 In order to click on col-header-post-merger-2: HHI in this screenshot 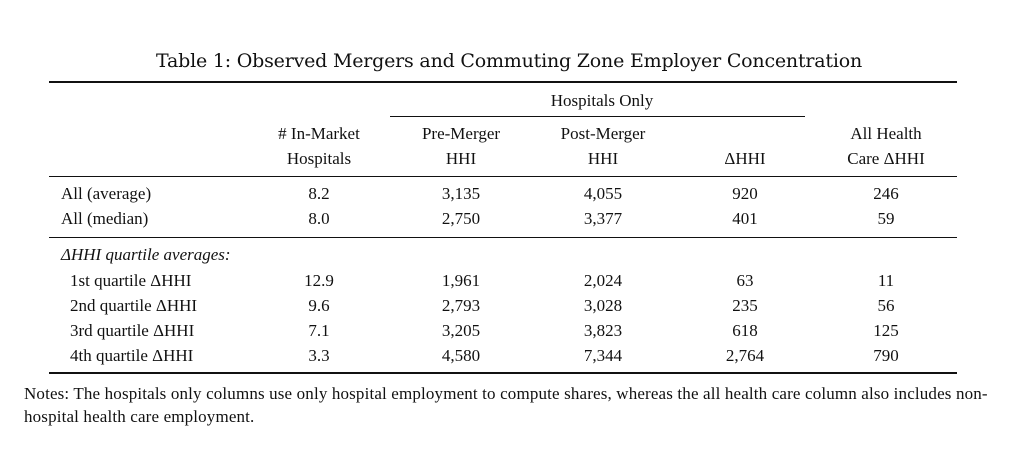, I will do `click(603, 158)`.